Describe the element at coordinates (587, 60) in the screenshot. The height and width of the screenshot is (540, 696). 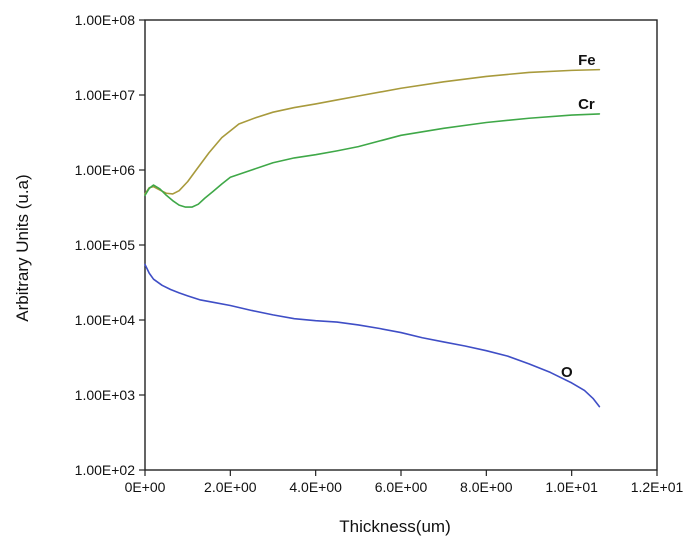
I see `series-label-fe: Fe` at that location.